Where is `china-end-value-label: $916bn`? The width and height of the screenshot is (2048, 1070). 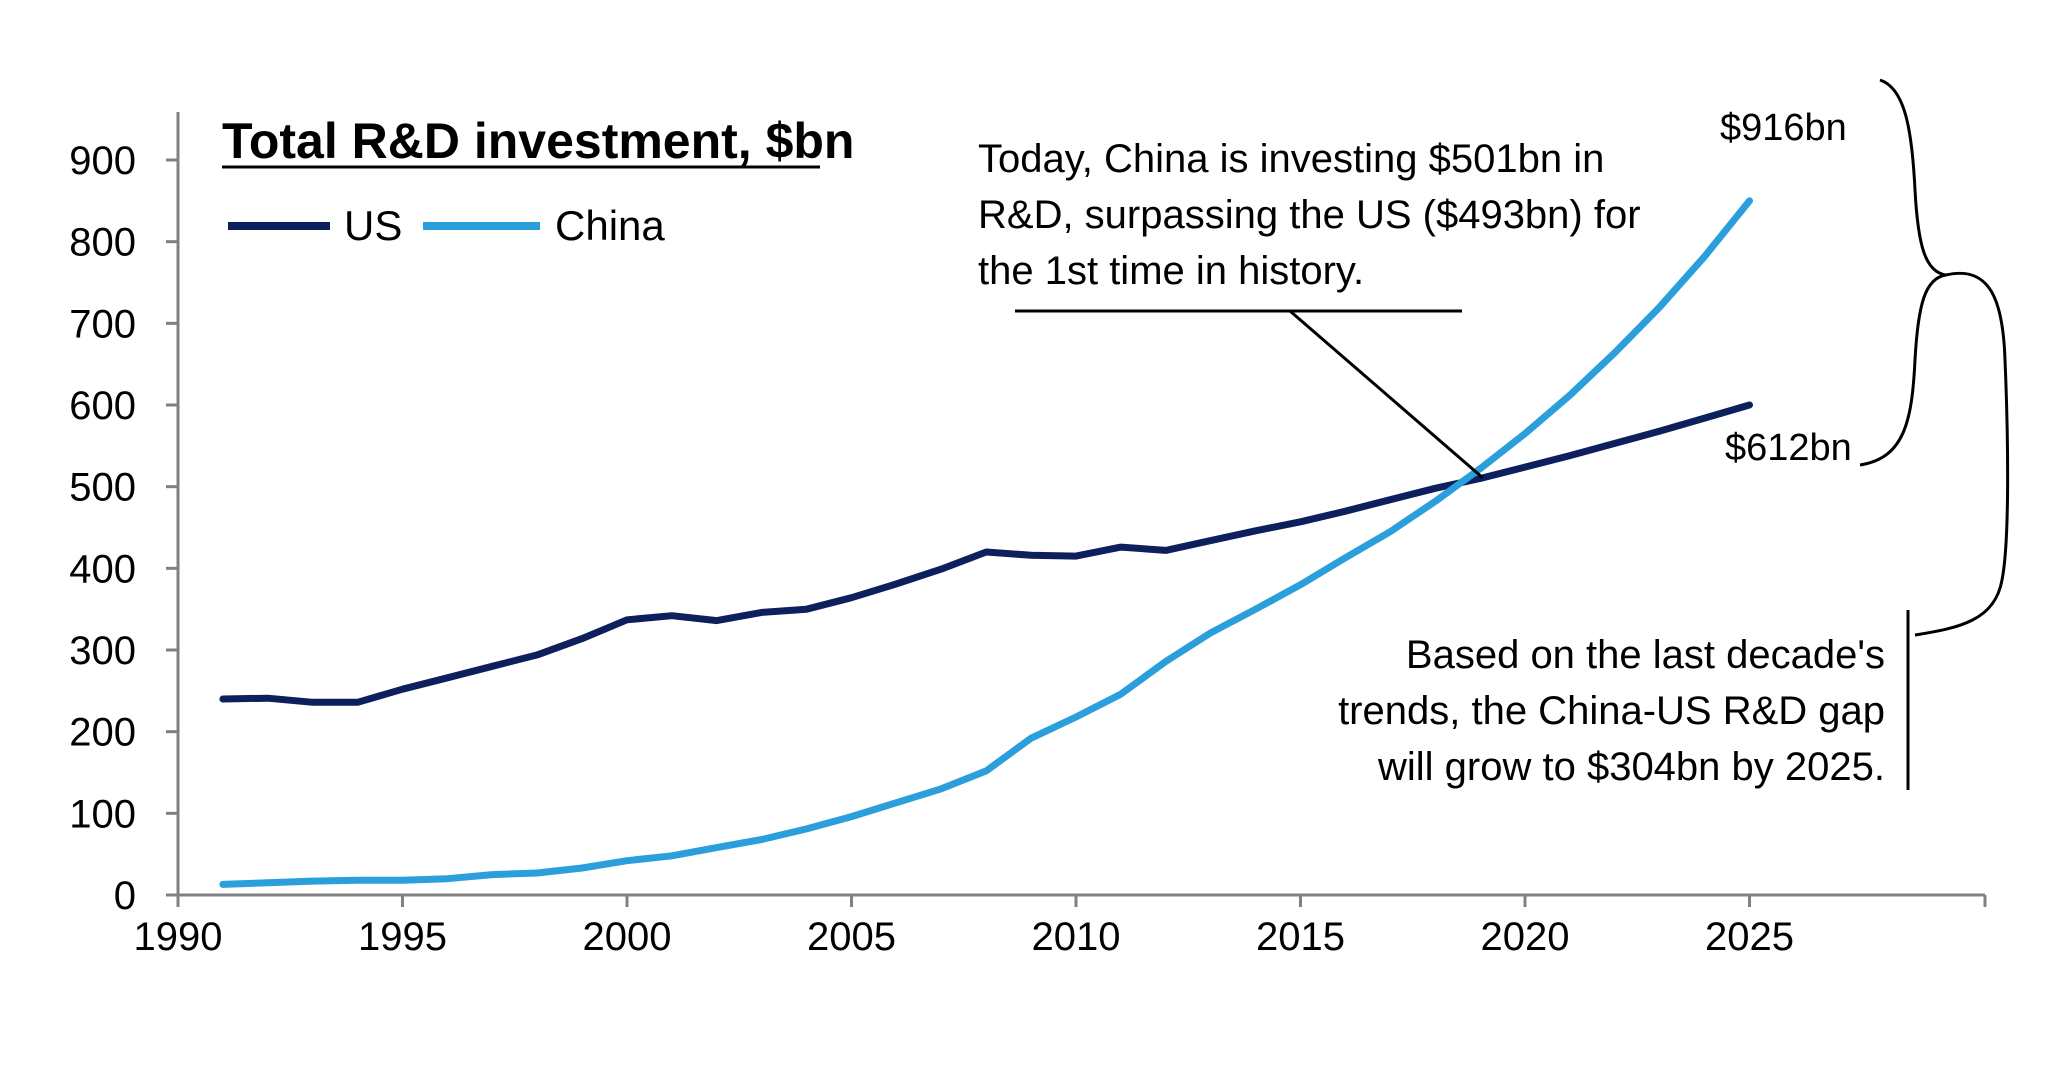 china-end-value-label: $916bn is located at coordinates (1783, 128).